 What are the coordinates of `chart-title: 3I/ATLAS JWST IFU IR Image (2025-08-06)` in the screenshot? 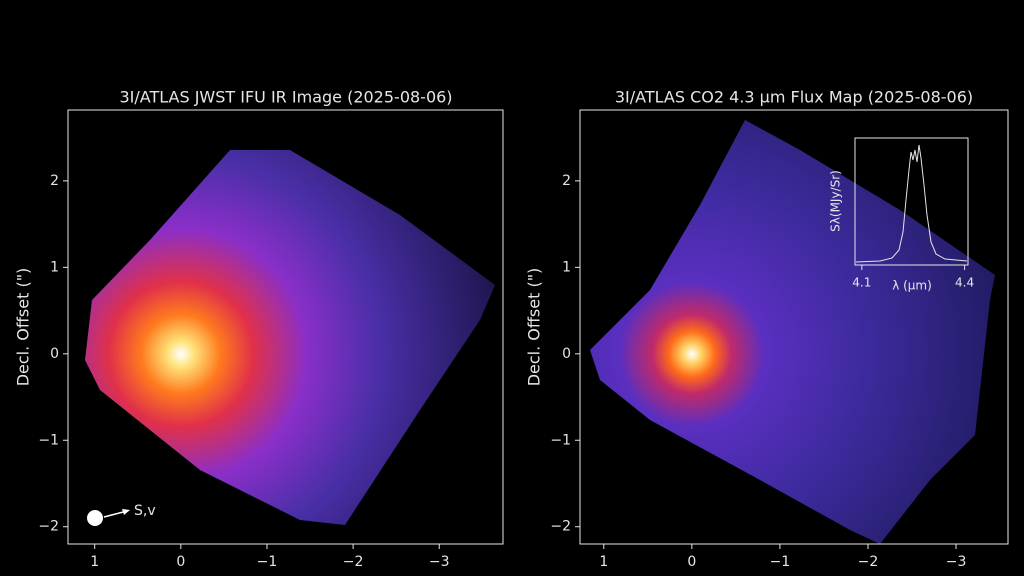 It's located at (285, 97).